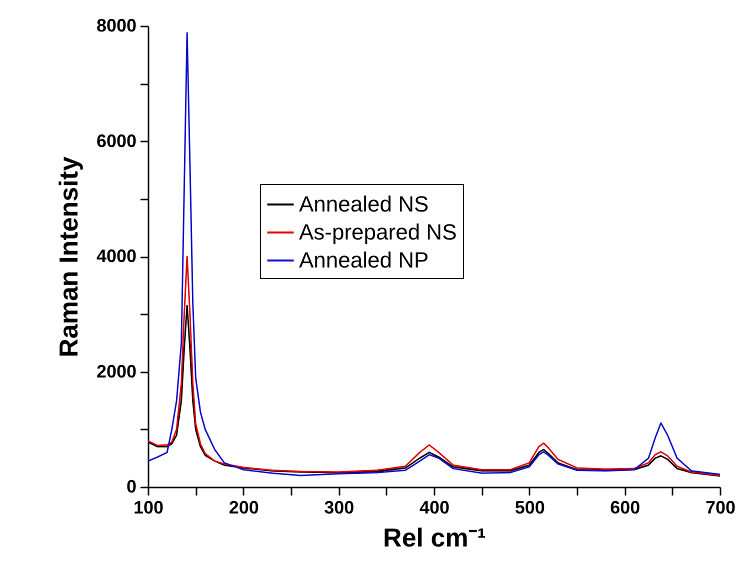 This screenshot has height=573, width=738. What do you see at coordinates (243, 508) in the screenshot?
I see `x-tick-label: 200` at bounding box center [243, 508].